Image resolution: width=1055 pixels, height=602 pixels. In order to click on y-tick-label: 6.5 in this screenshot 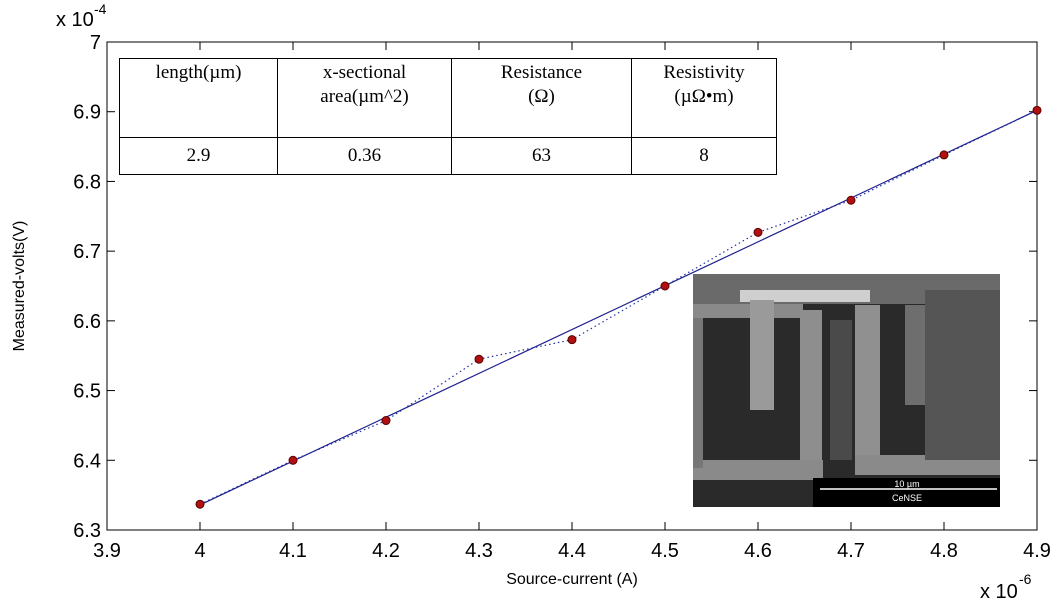, I will do `click(87, 392)`.